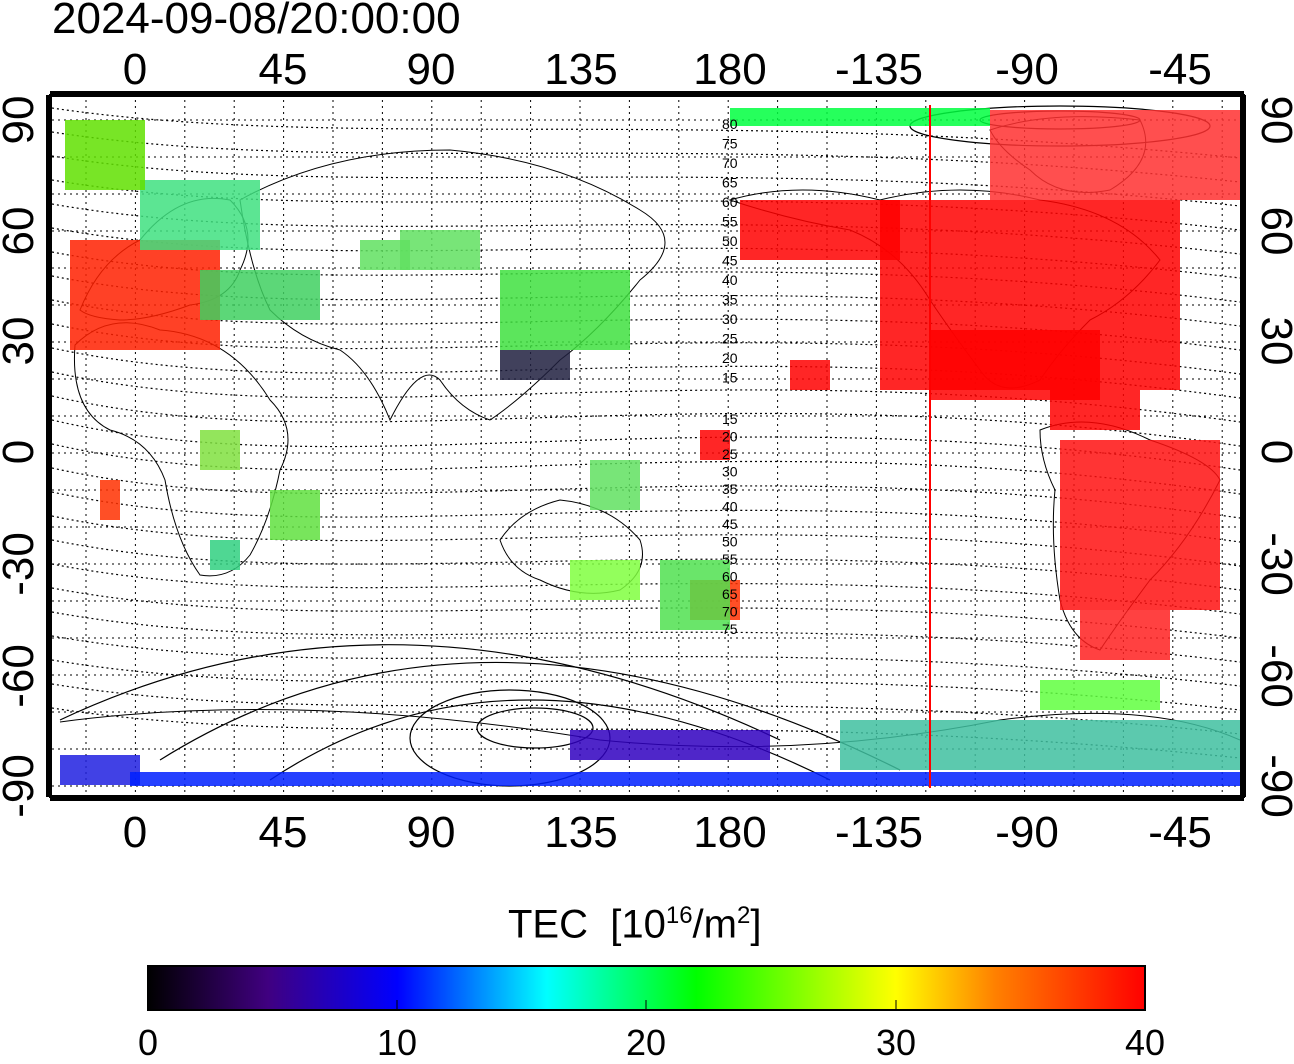 The height and width of the screenshot is (1064, 1294). I want to click on lat-label-right-6: -90, so click(1273, 786).